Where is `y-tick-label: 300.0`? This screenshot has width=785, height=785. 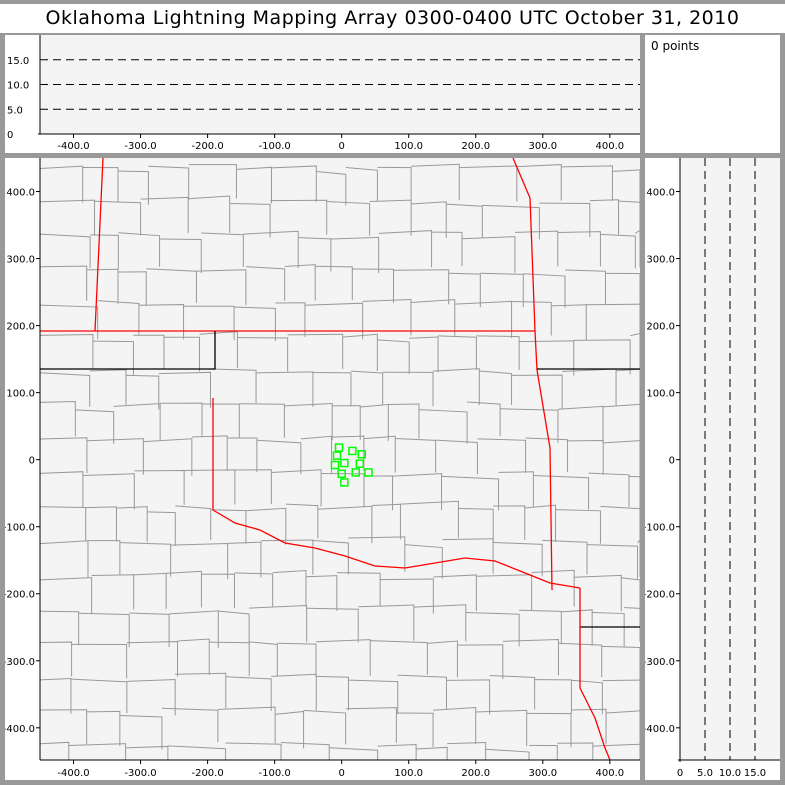
y-tick-label: 300.0 is located at coordinates (20, 260).